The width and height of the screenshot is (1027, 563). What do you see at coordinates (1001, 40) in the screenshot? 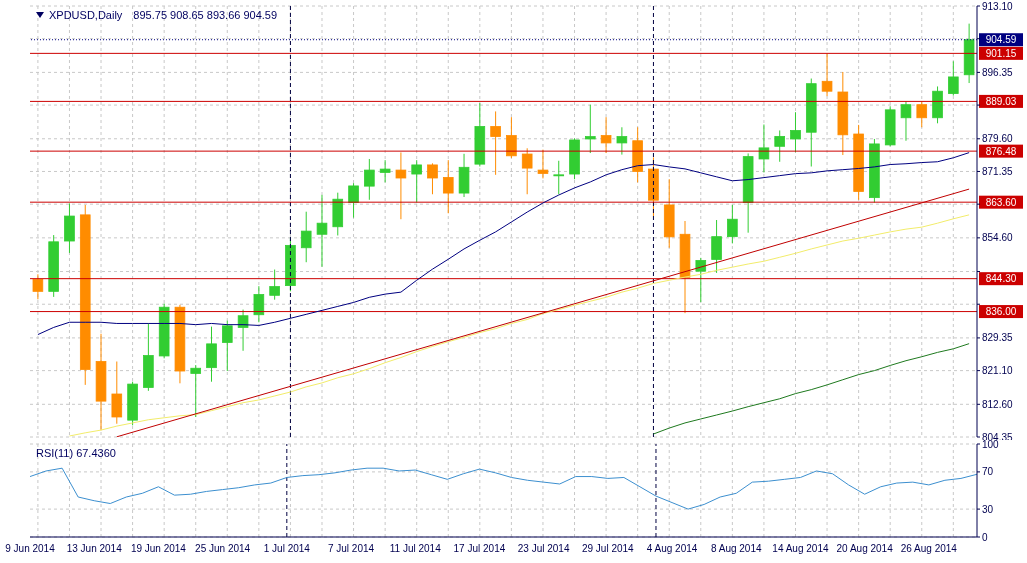
I see `ref-line-label: 904.59` at bounding box center [1001, 40].